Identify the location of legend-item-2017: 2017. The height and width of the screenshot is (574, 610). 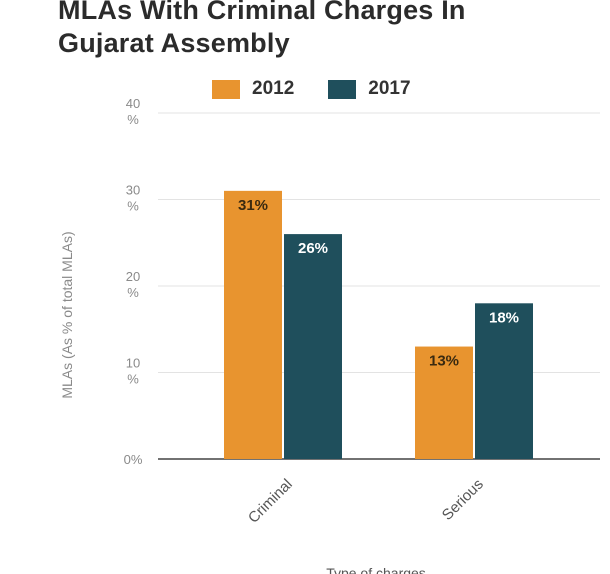
(369, 89).